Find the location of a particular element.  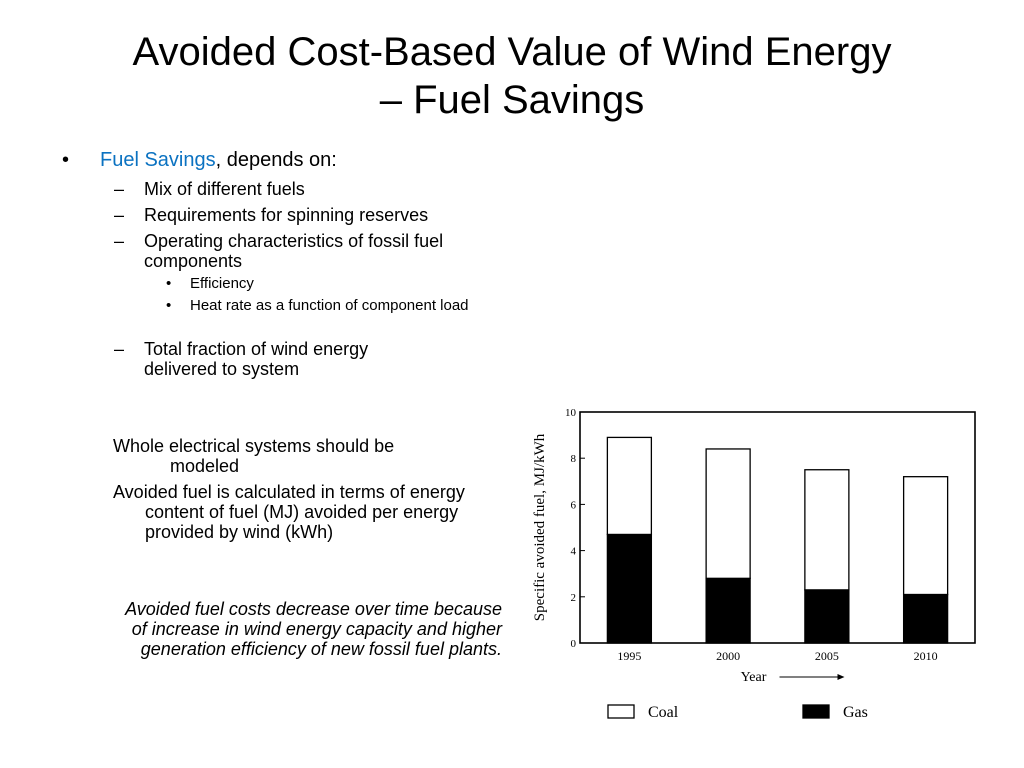

y-tick-label: 8 is located at coordinates (574, 459).